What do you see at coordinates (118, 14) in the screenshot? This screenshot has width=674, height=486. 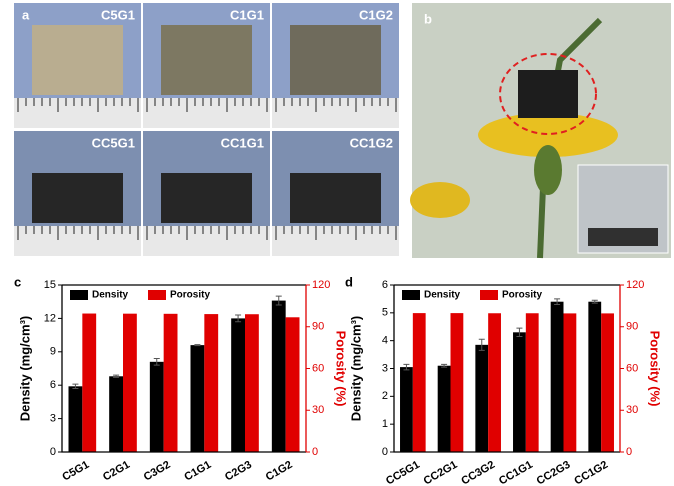 I see `sample-label: C5G1` at bounding box center [118, 14].